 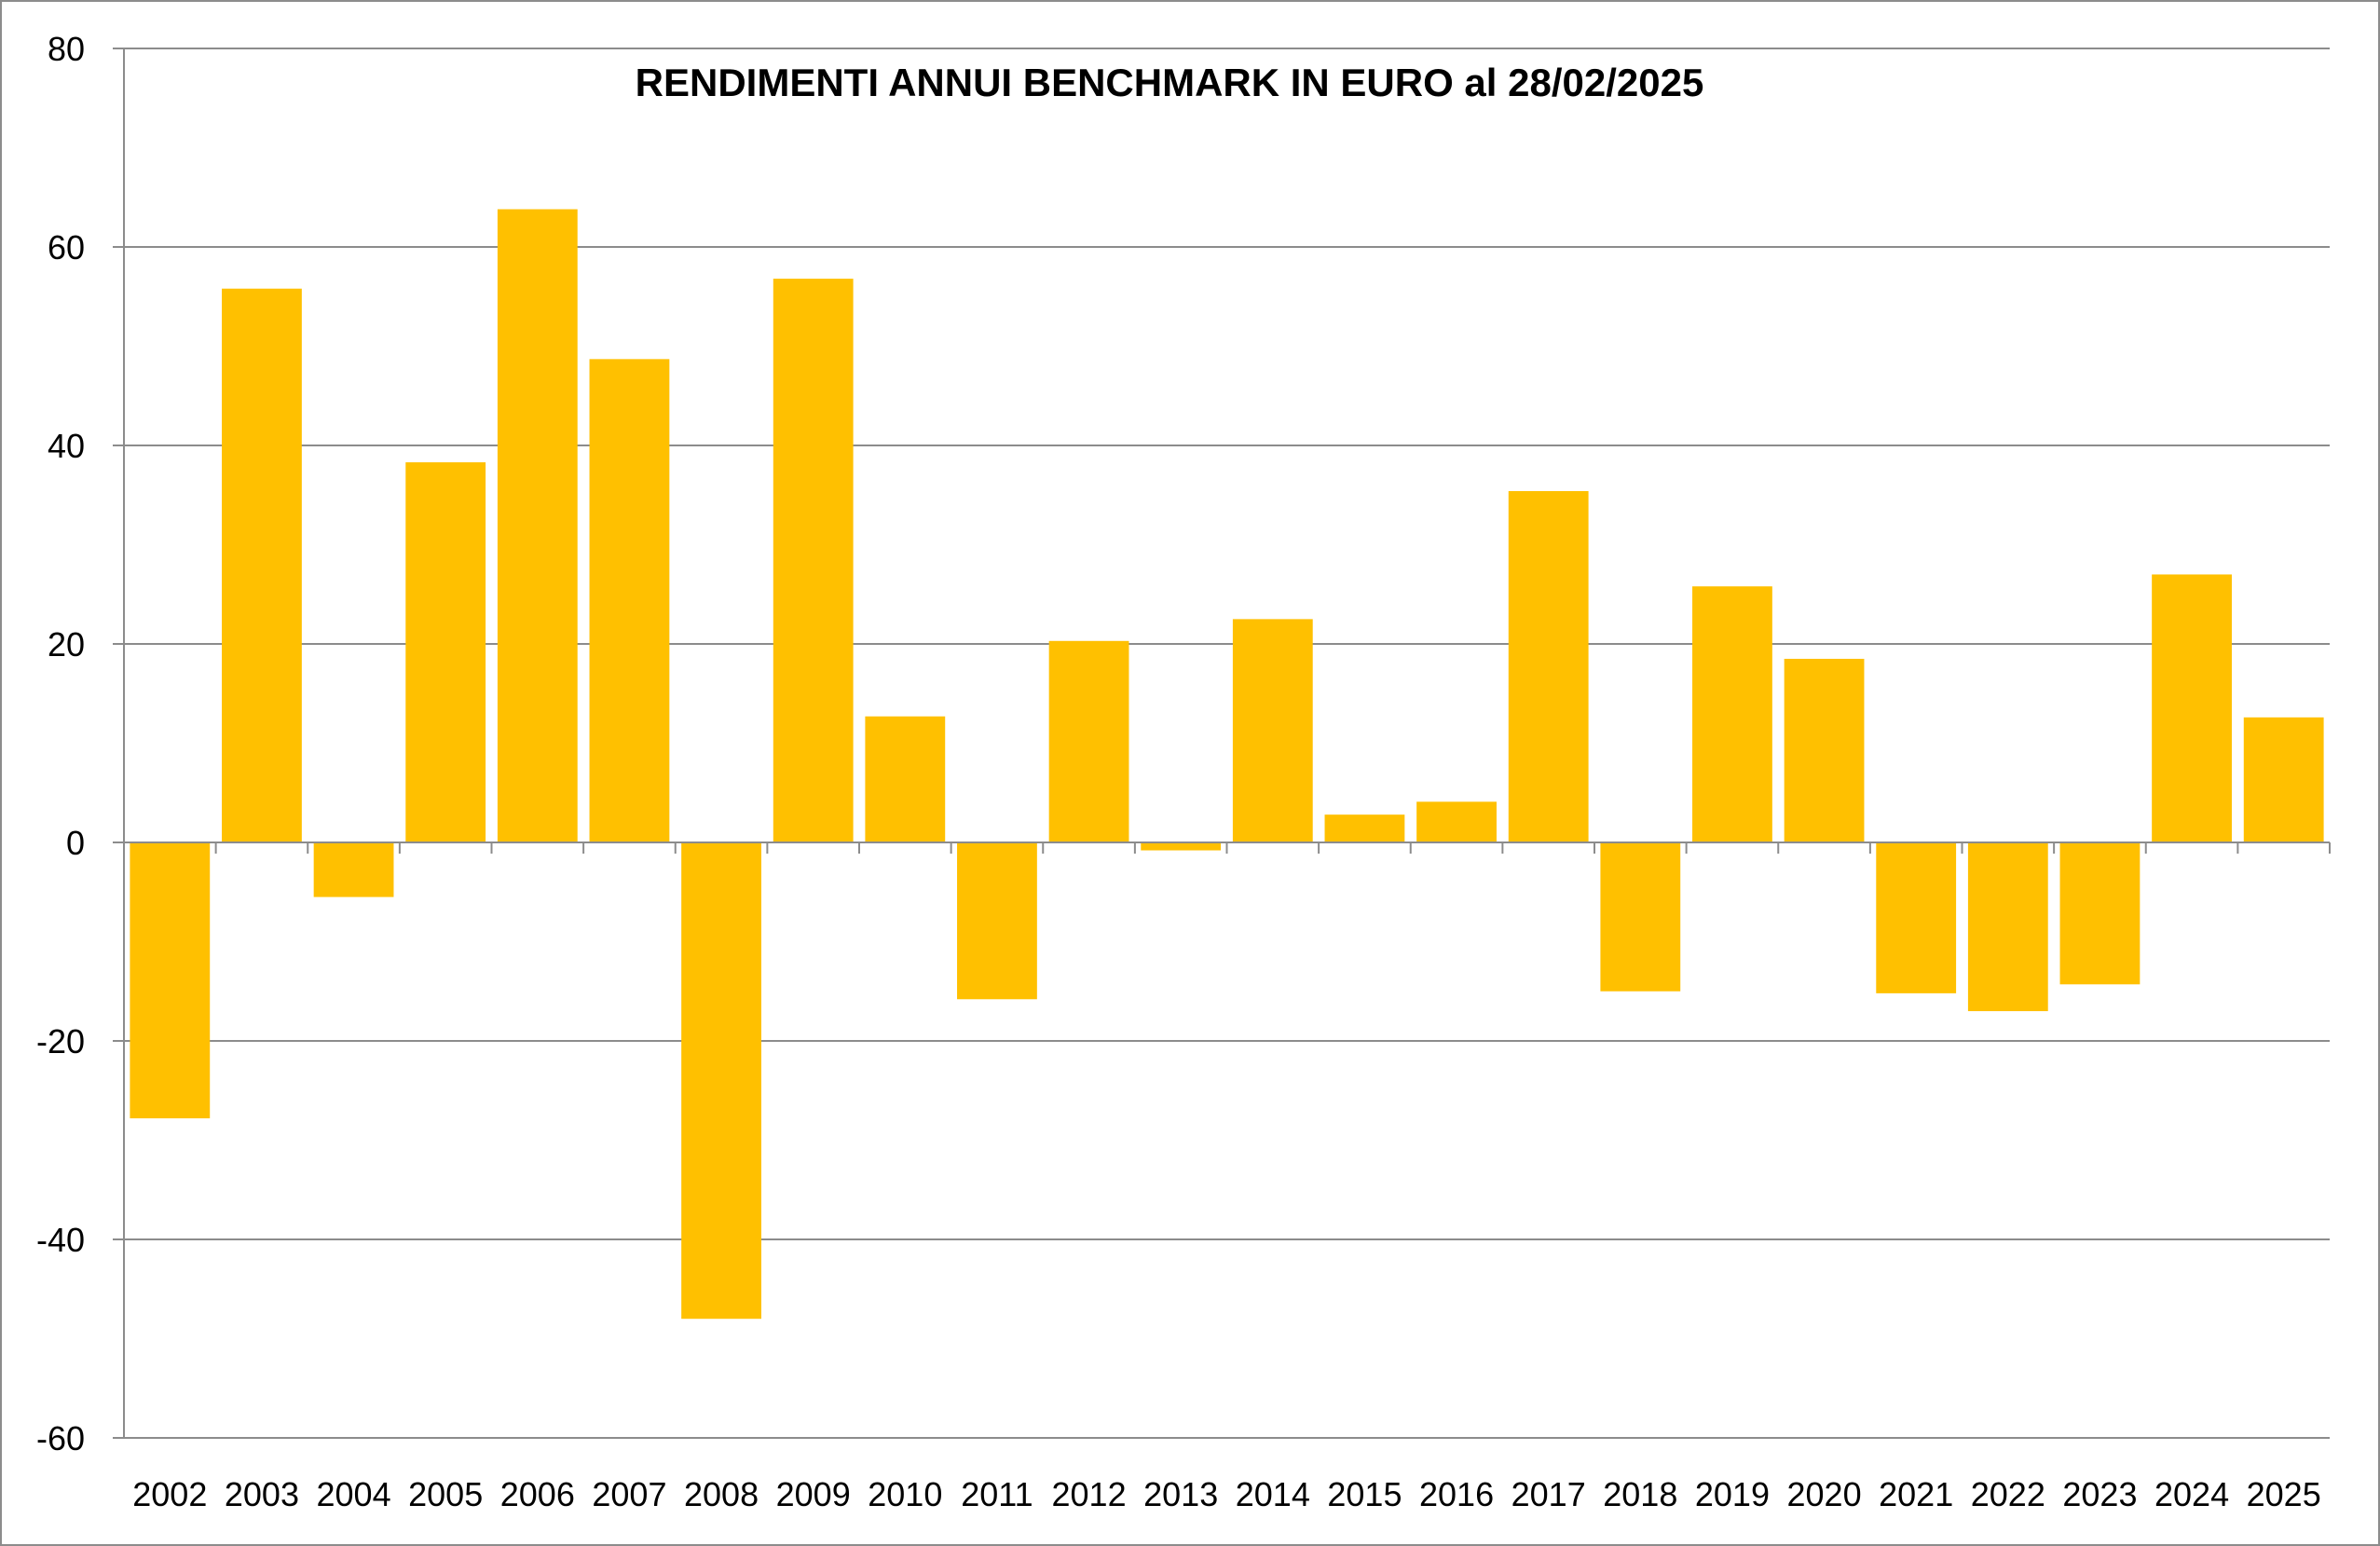 What do you see at coordinates (1824, 1494) in the screenshot?
I see `x-tick-label: 2020` at bounding box center [1824, 1494].